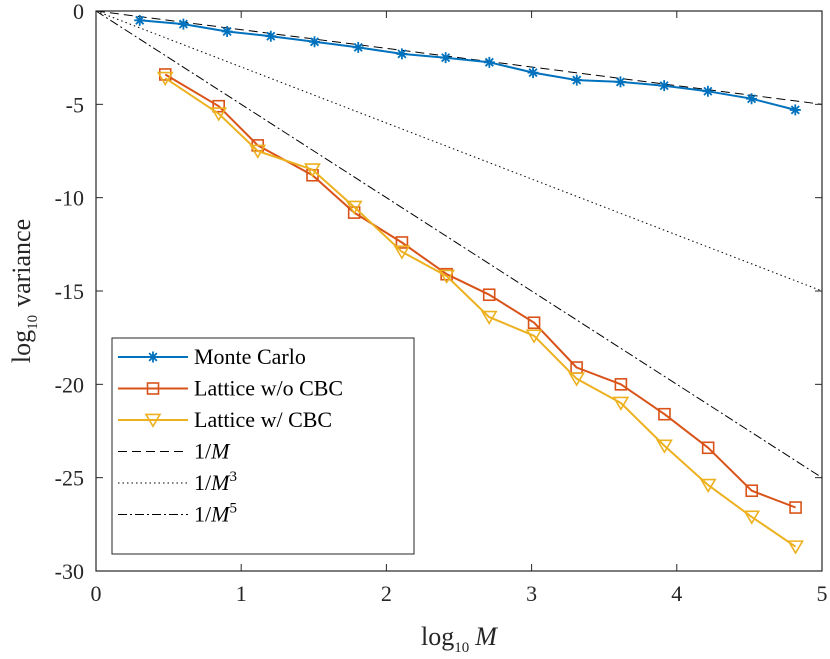 The image size is (830, 659). Describe the element at coordinates (69, 291) in the screenshot. I see `y-tick-label: -15` at that location.